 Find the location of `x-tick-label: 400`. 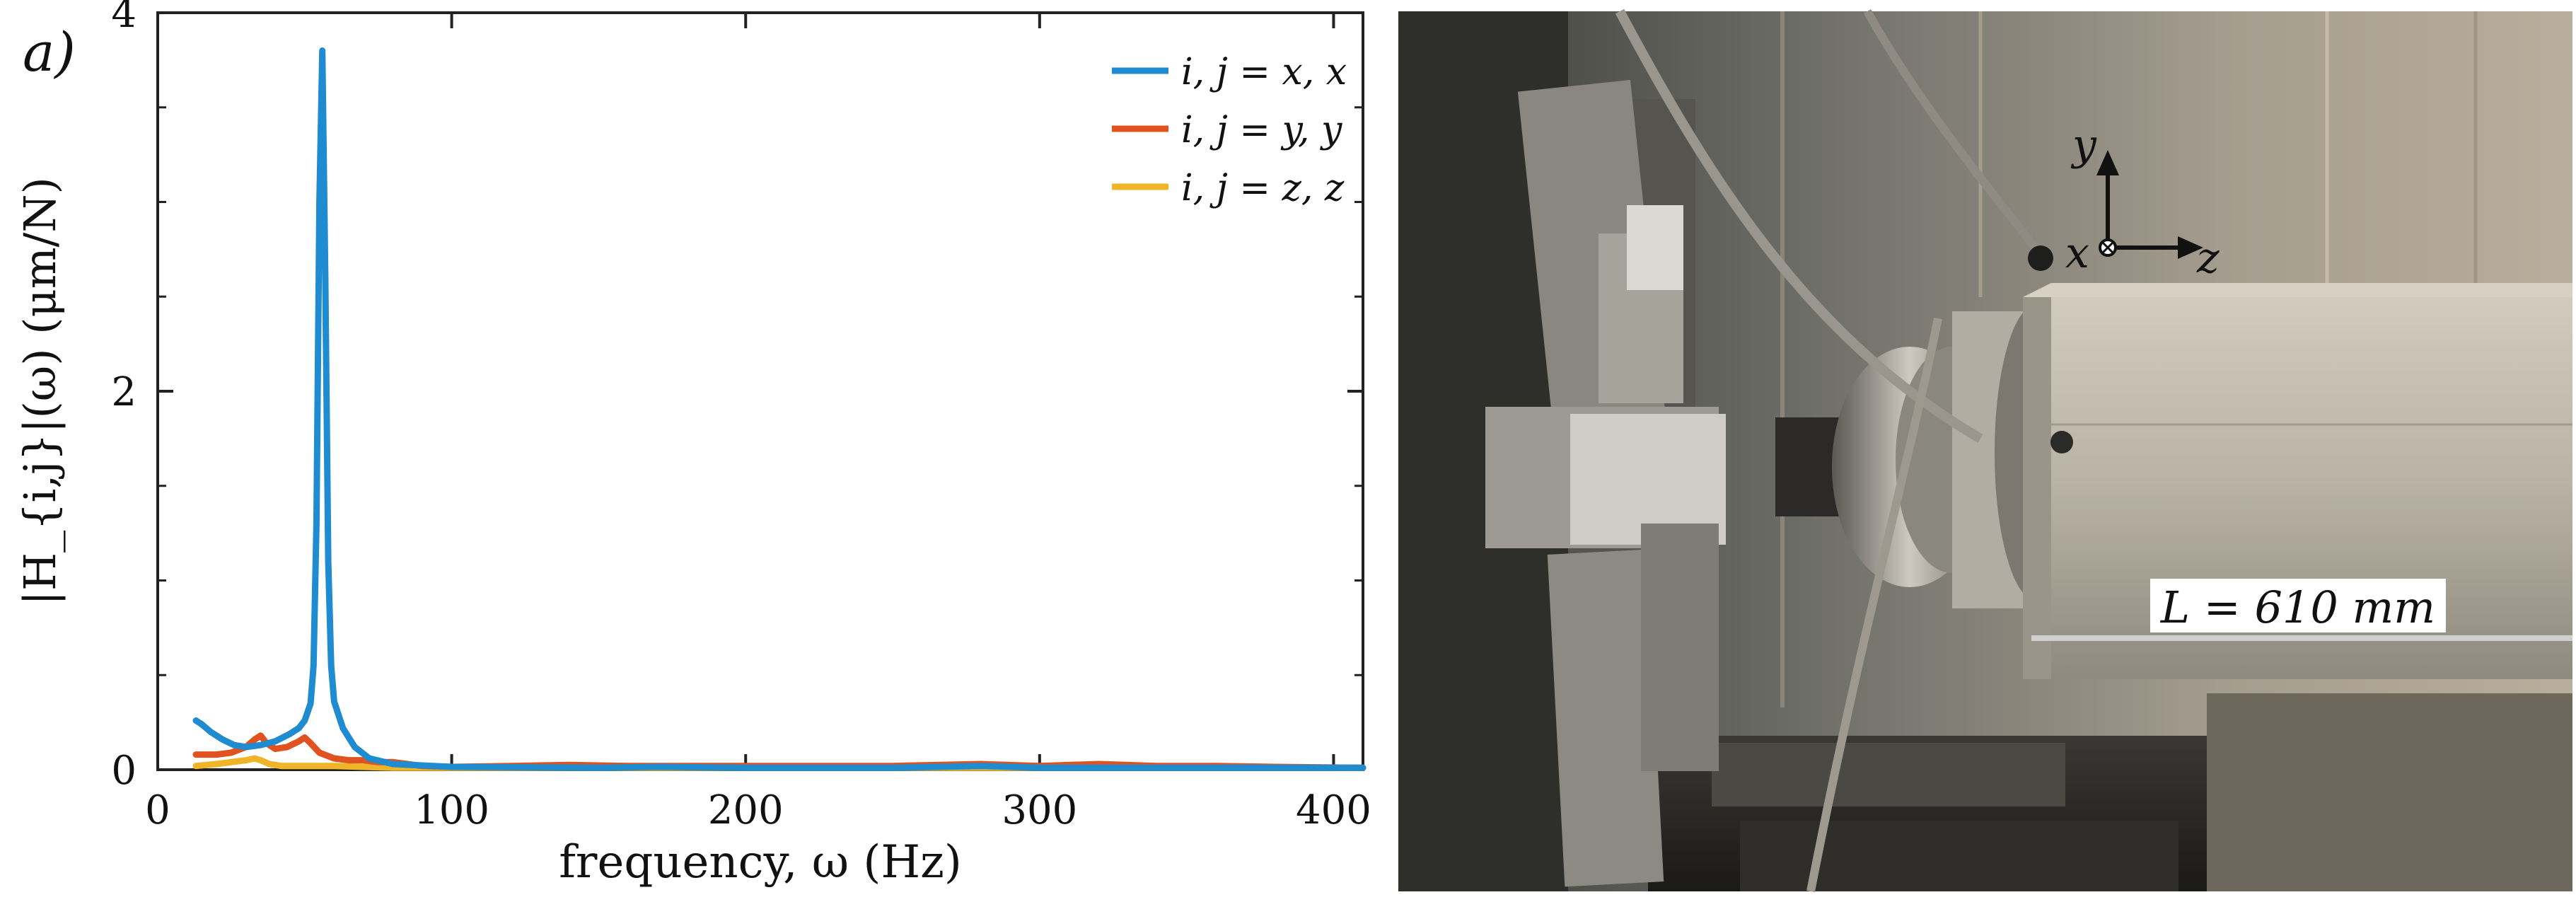

x-tick-label: 400 is located at coordinates (1333, 810).